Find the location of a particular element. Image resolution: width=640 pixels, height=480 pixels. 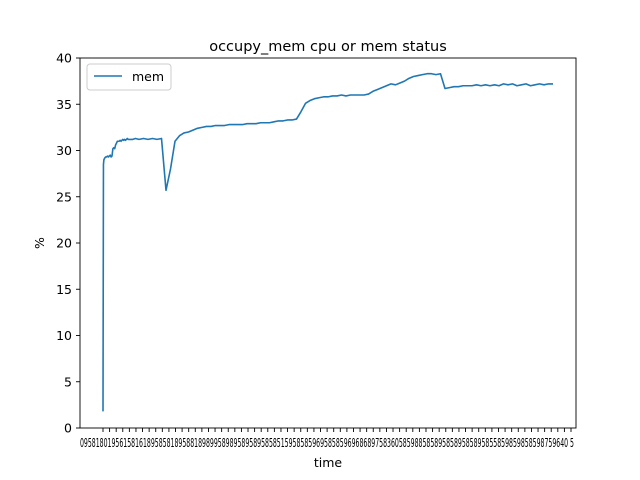

legend-box is located at coordinates (129, 77).